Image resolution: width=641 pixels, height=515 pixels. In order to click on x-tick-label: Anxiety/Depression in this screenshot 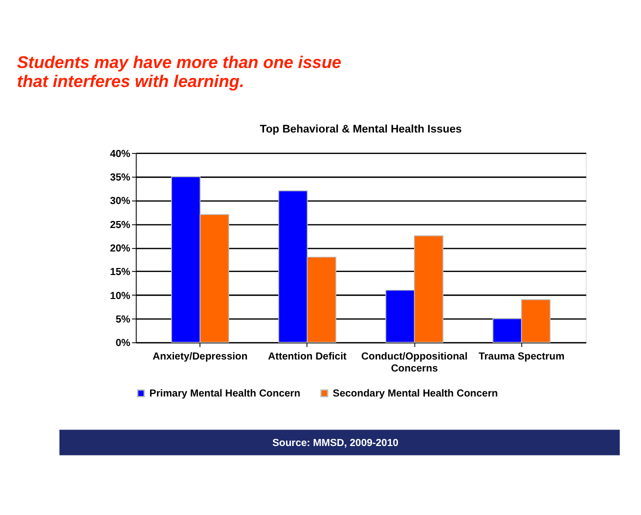, I will do `click(200, 357)`.